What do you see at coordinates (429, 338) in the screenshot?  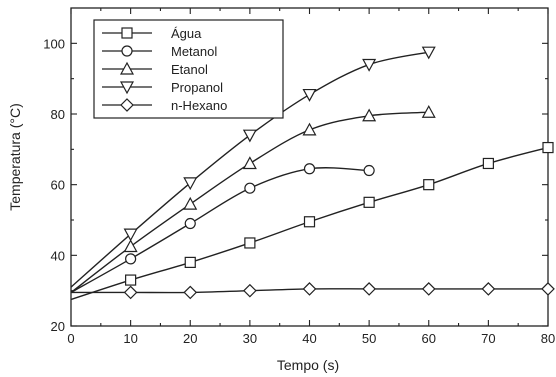 I see `x-tick-label: 60` at bounding box center [429, 338].